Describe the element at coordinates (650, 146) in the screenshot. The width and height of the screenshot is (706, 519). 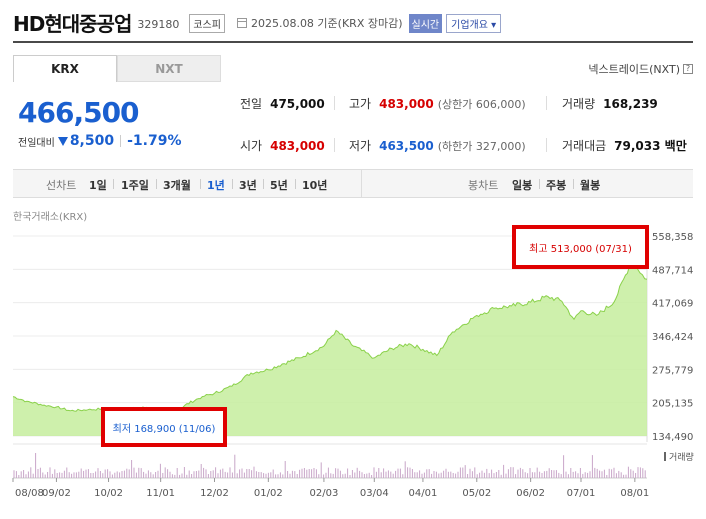
I see `stat-value: 79,033 백만` at that location.